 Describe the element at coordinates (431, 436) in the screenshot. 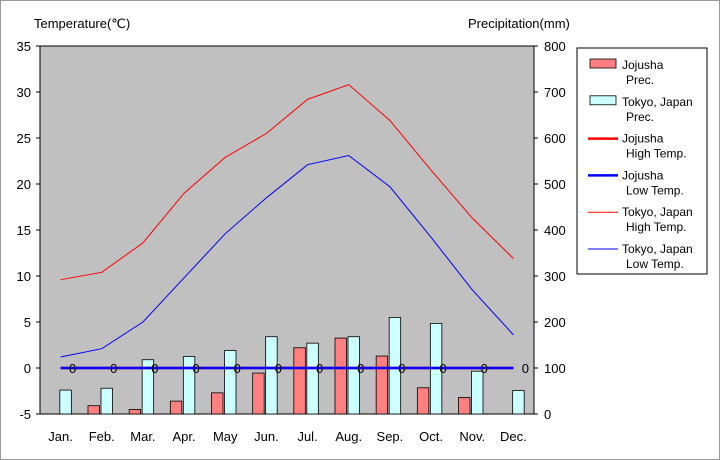

I see `category-label: Oct.` at that location.